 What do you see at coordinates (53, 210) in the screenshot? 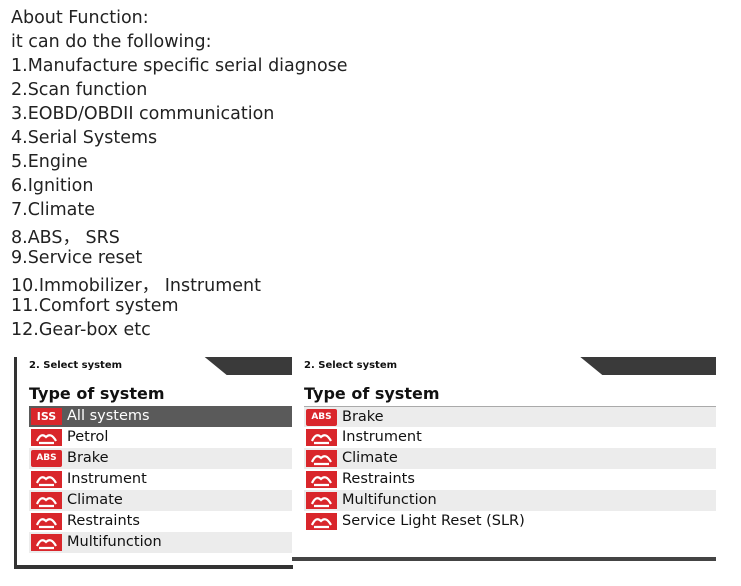
I see `intro-line: 7.Climate` at bounding box center [53, 210].